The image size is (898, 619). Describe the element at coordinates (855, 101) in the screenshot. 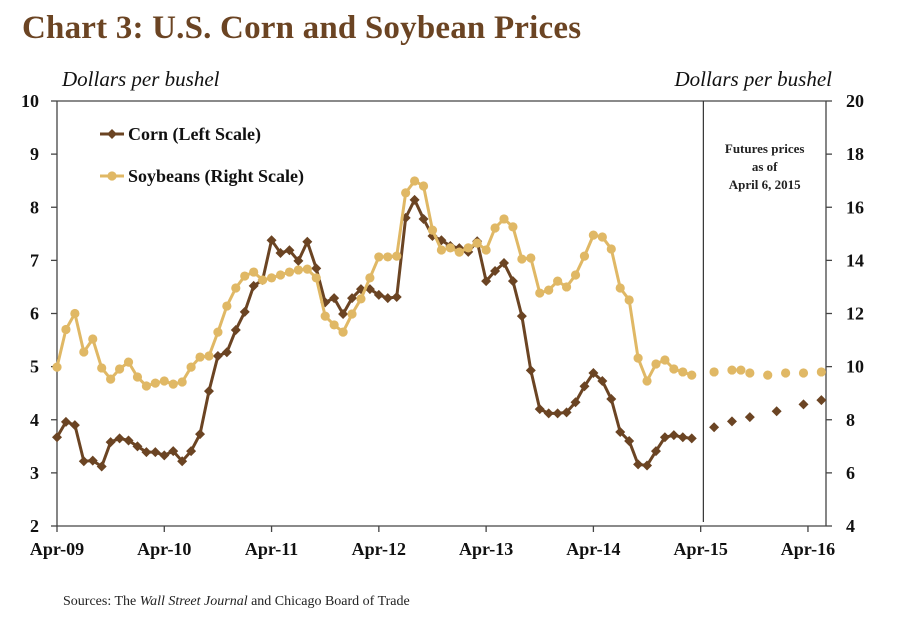

I see `right-tick-label: 20` at that location.